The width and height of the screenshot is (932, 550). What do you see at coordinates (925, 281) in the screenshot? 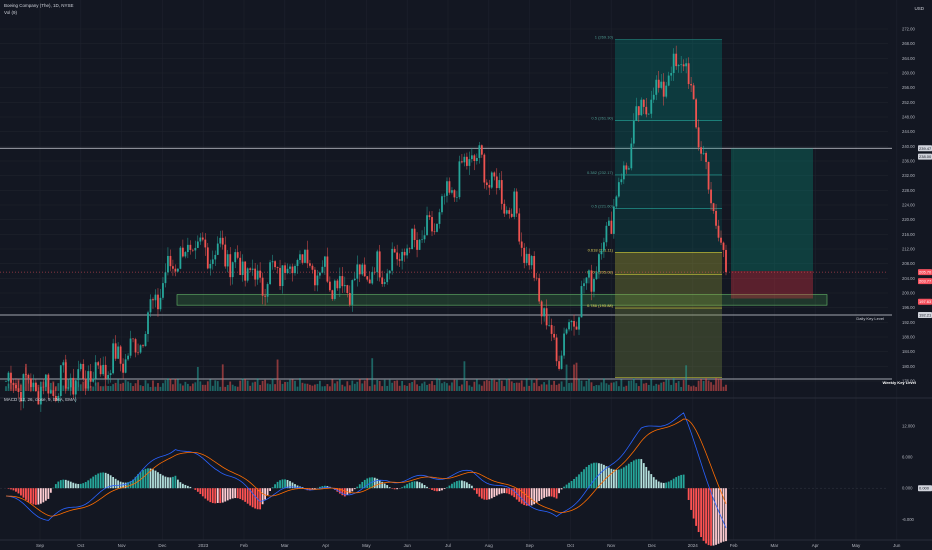
I see `price-badge-label: 203.77` at bounding box center [925, 281].